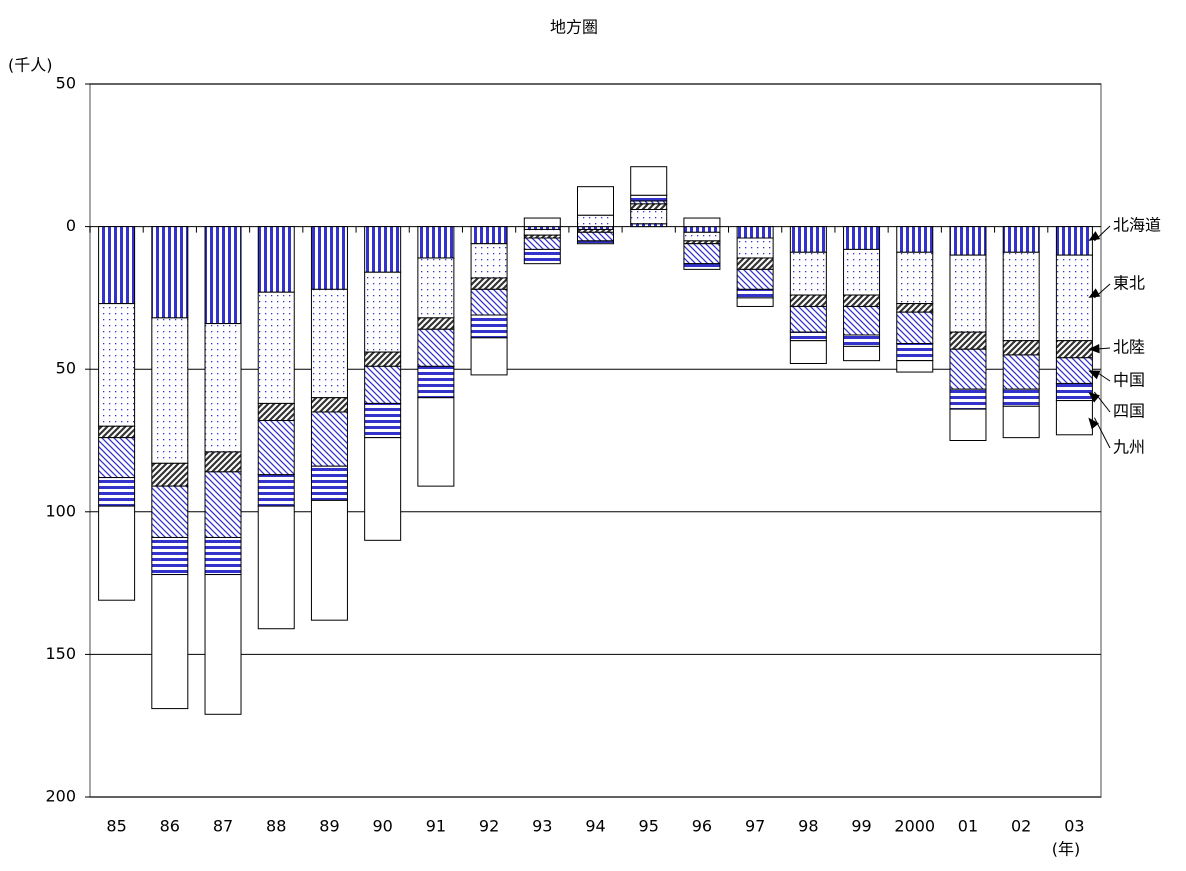  I want to click on x-tick-label: 88, so click(276, 826).